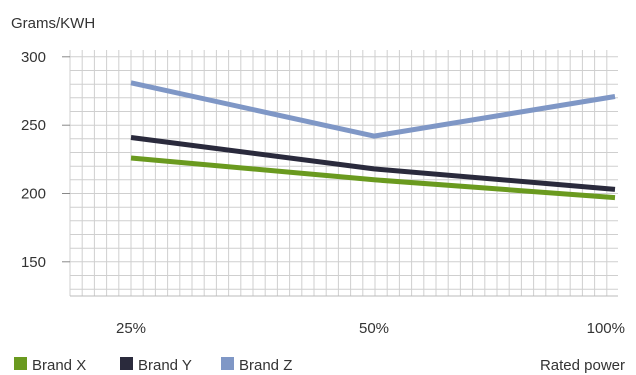  I want to click on y-tick-label: 200, so click(33, 194).